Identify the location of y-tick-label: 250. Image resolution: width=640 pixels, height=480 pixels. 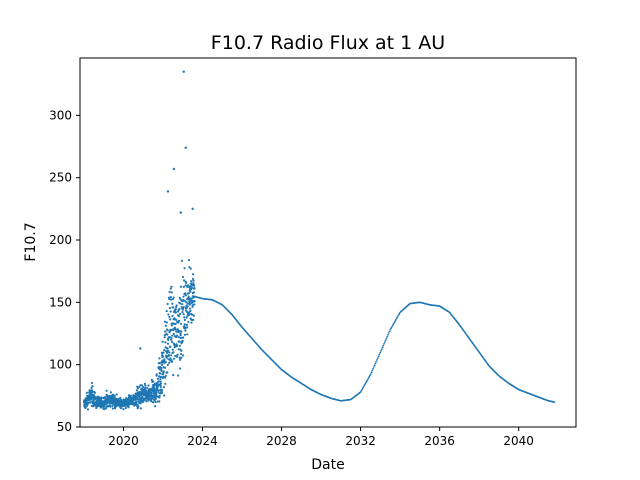
(60, 178).